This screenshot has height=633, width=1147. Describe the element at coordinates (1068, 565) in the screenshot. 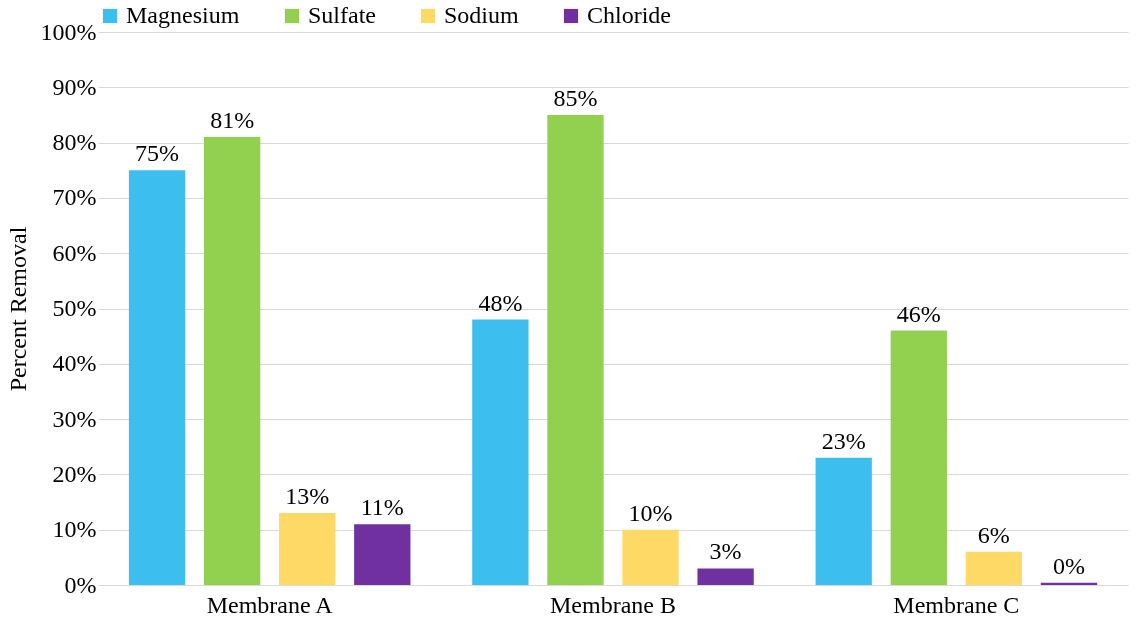

I see `data-label: 0%` at that location.